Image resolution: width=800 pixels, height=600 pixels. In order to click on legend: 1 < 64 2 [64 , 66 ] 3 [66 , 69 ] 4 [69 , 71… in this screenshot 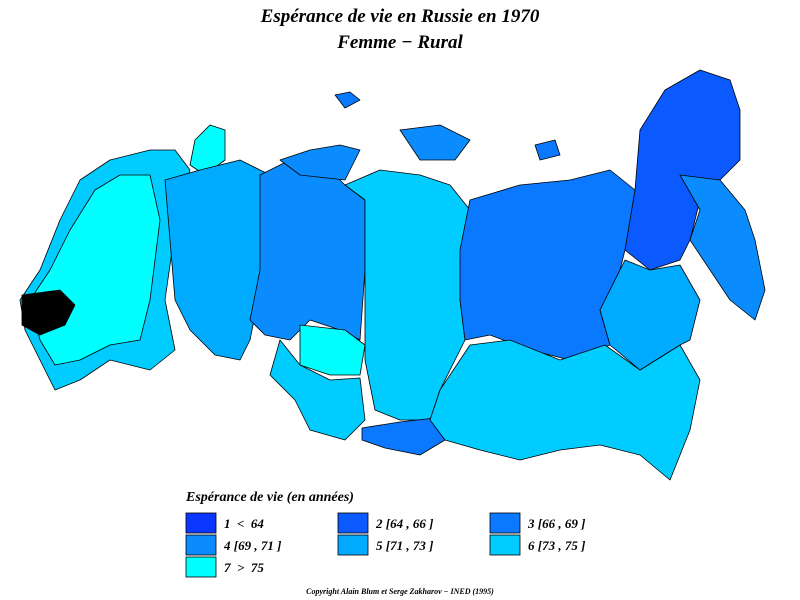, I will do `click(385, 545)`.